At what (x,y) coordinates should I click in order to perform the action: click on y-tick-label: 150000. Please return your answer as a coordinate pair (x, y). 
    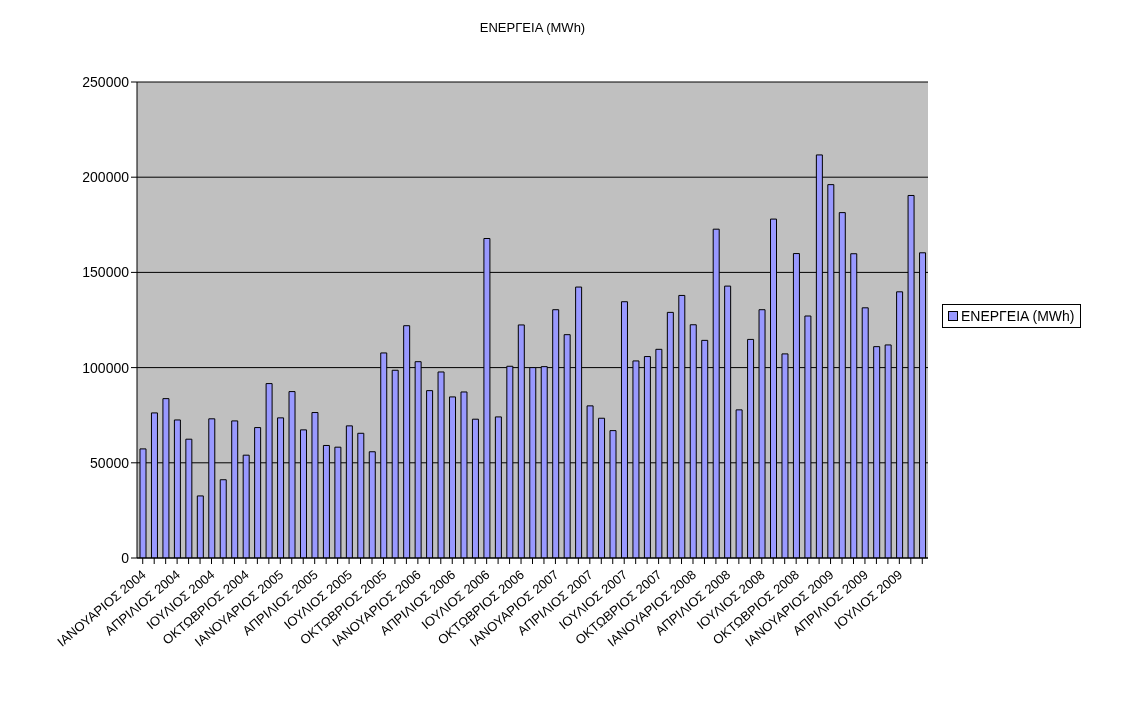
    Looking at the image, I should click on (106, 272).